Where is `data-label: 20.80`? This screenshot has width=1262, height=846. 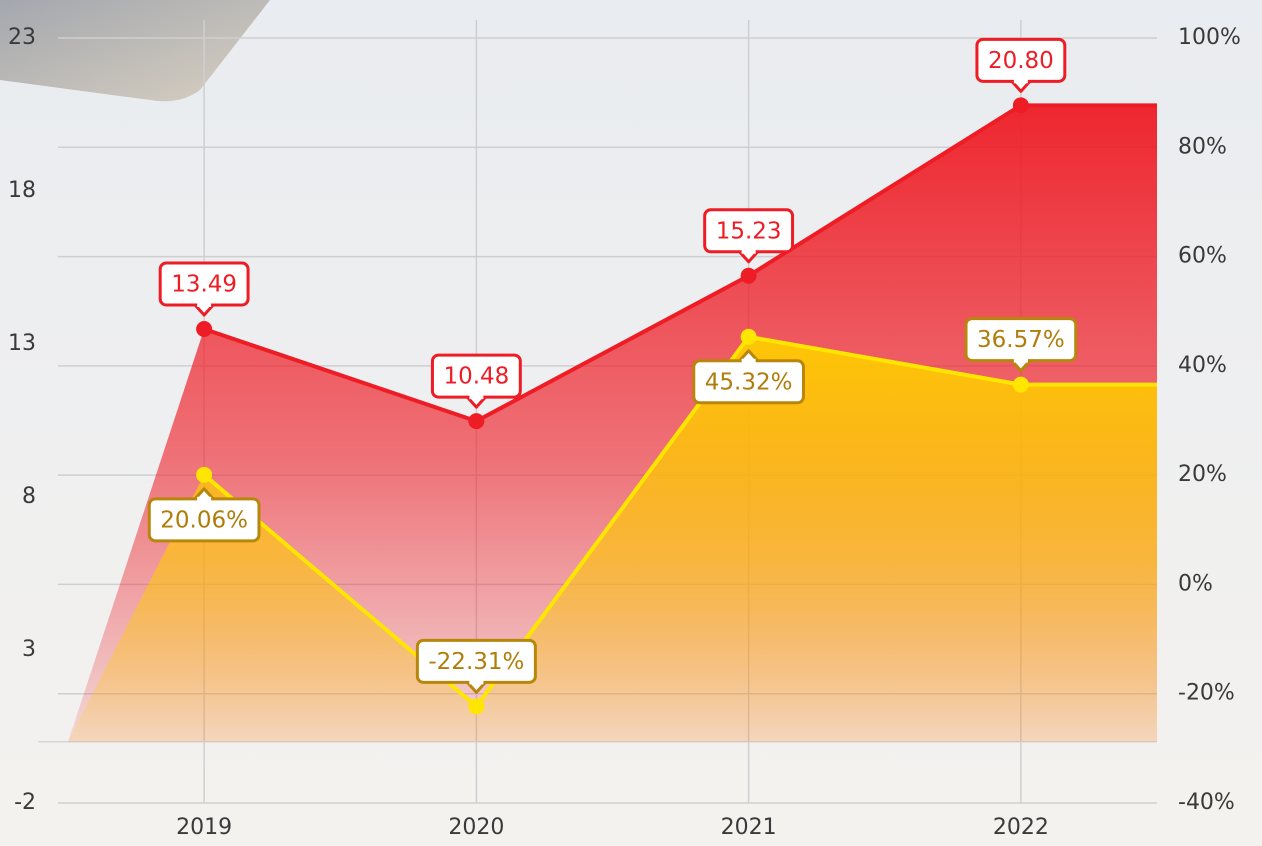 data-label: 20.80 is located at coordinates (1021, 65).